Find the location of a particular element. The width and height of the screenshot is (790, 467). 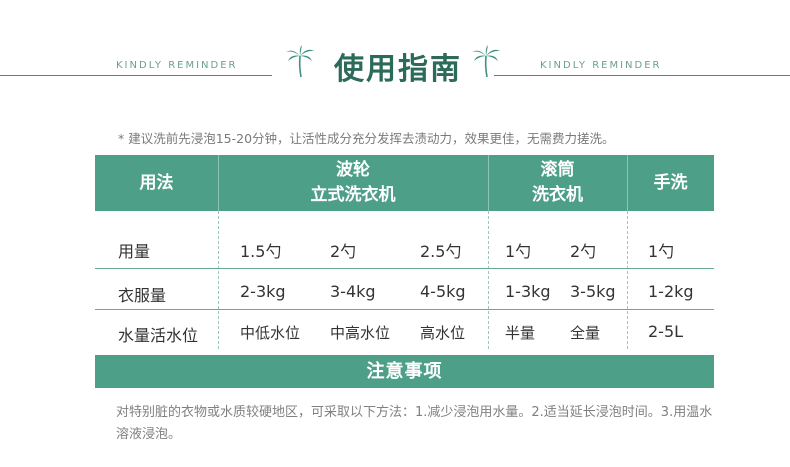

row-label-water-level: 水量活水位 is located at coordinates (158, 335).